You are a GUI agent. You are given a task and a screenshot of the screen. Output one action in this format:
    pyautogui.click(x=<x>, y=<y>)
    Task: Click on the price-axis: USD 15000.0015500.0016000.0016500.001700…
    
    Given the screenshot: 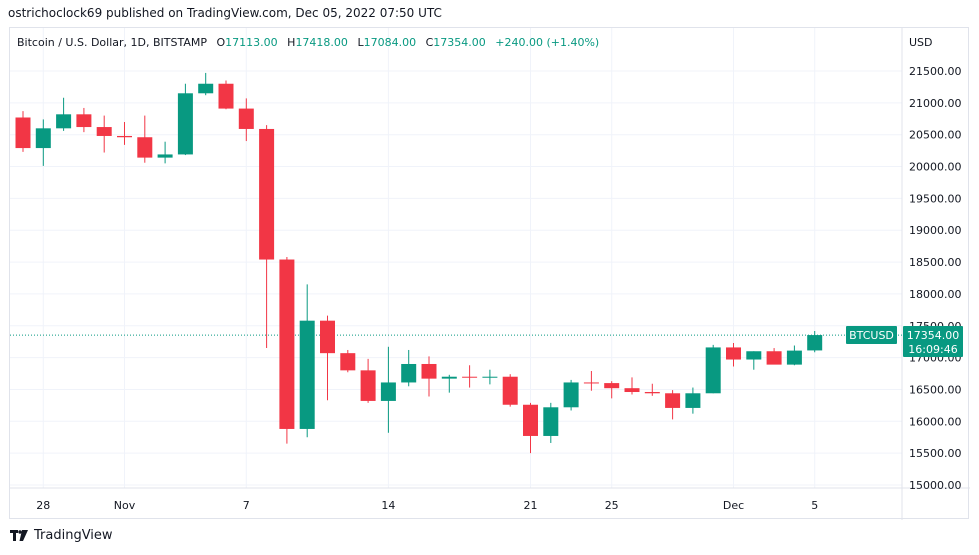 What is the action you would take?
    pyautogui.click(x=935, y=264)
    